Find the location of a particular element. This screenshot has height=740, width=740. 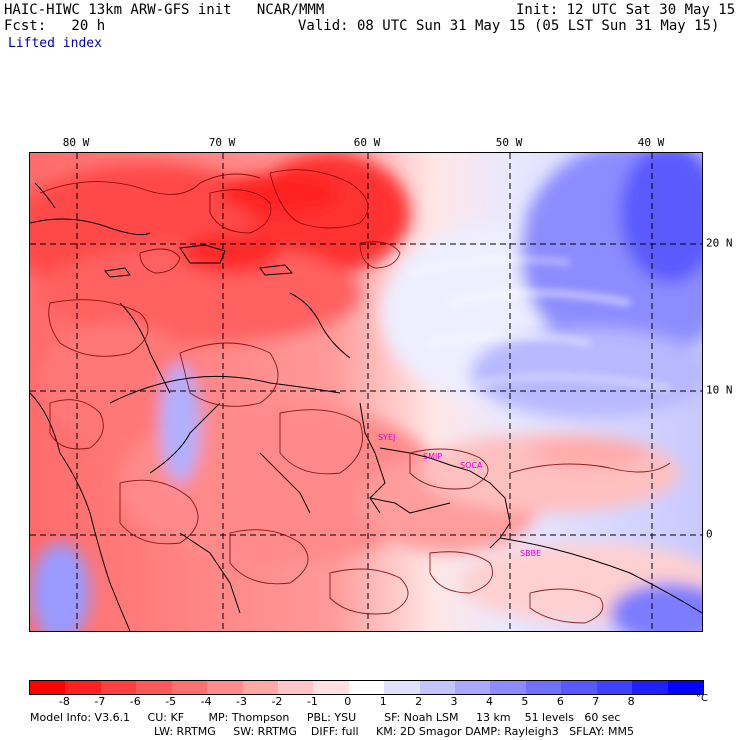

colorbar-tick-label: 0 is located at coordinates (348, 701).